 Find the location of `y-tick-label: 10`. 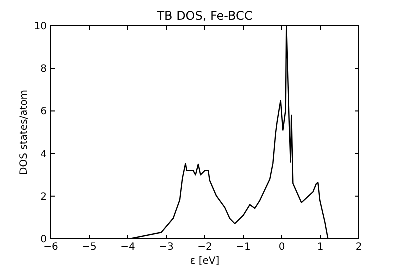

y-tick-label: 10 is located at coordinates (40, 27).